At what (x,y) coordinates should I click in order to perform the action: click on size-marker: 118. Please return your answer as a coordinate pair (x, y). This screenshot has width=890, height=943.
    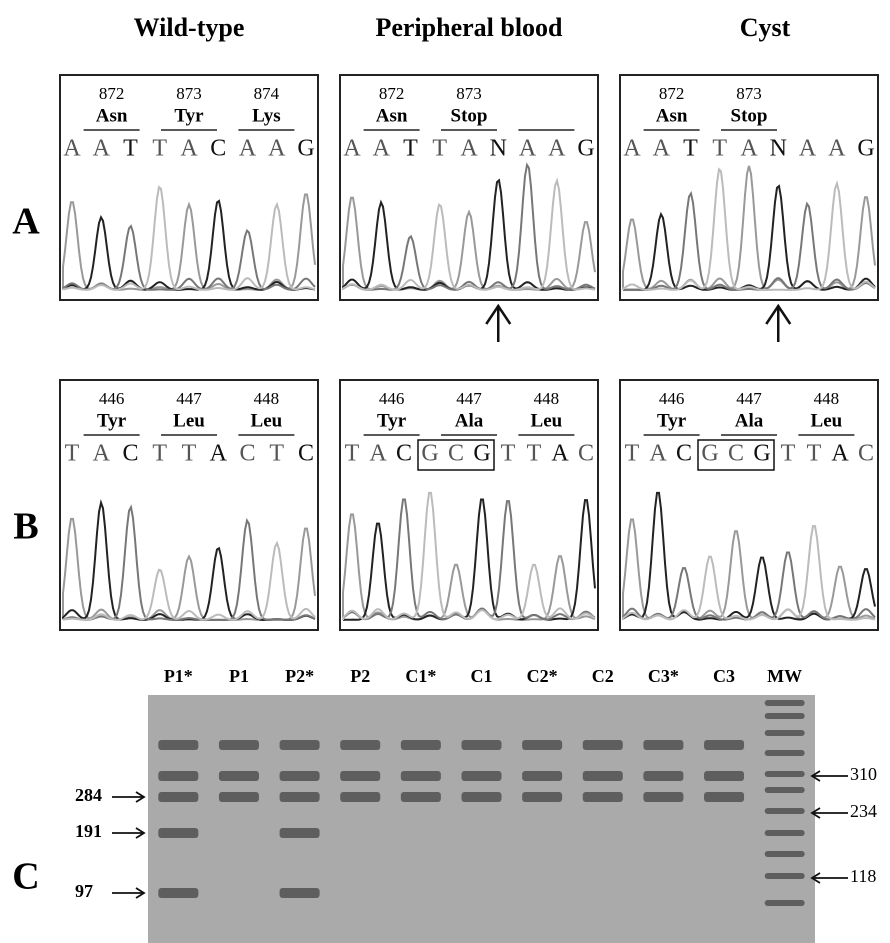
    Looking at the image, I should click on (863, 876).